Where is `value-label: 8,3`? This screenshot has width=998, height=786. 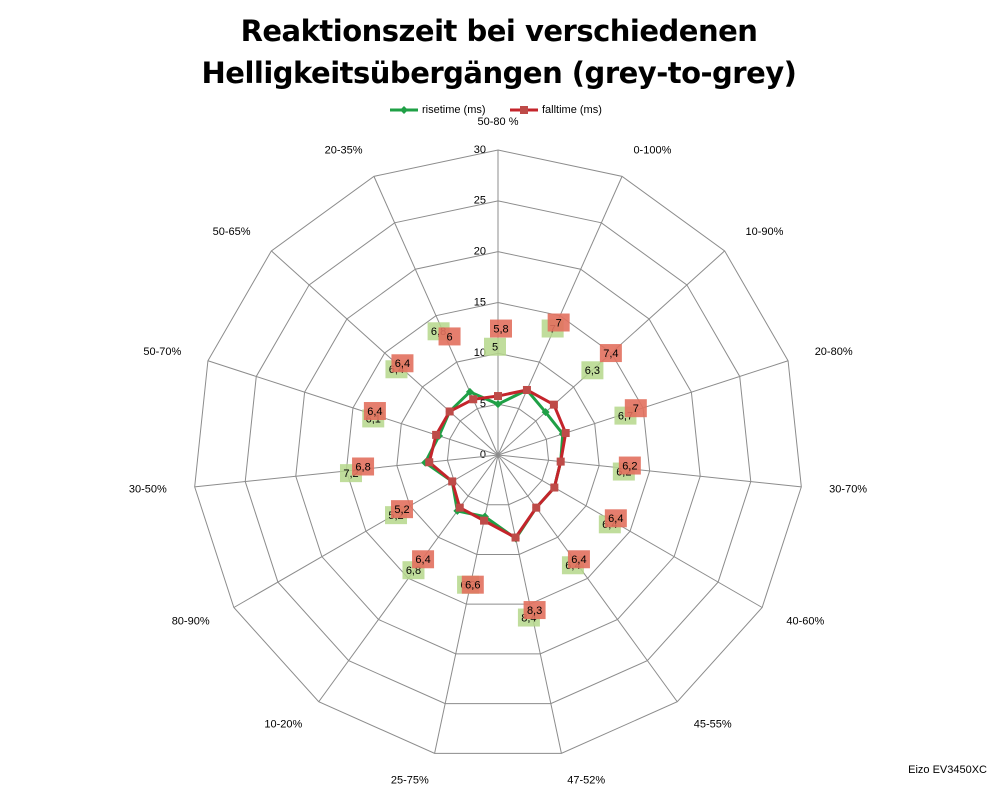 value-label: 8,3 is located at coordinates (534, 611).